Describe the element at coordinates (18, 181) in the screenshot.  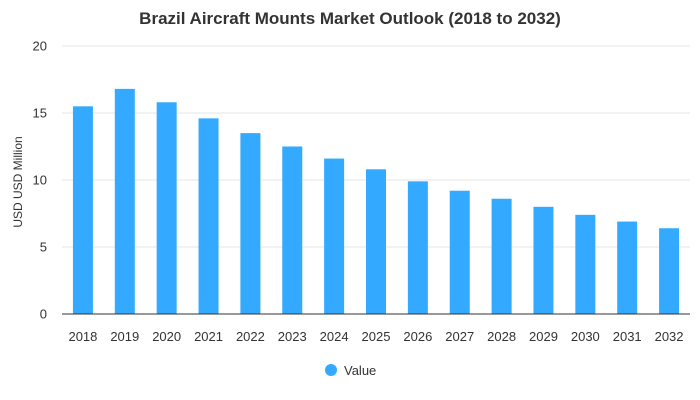
I see `y-axis-title: USD USD Million` at that location.